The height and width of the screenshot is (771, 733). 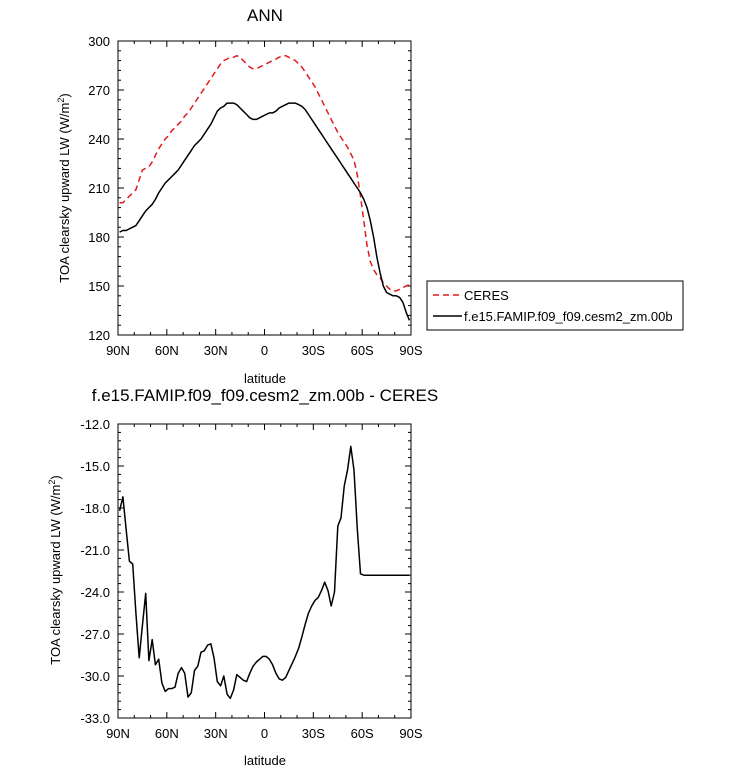 I want to click on top-chart-title: ANN, so click(x=265, y=15).